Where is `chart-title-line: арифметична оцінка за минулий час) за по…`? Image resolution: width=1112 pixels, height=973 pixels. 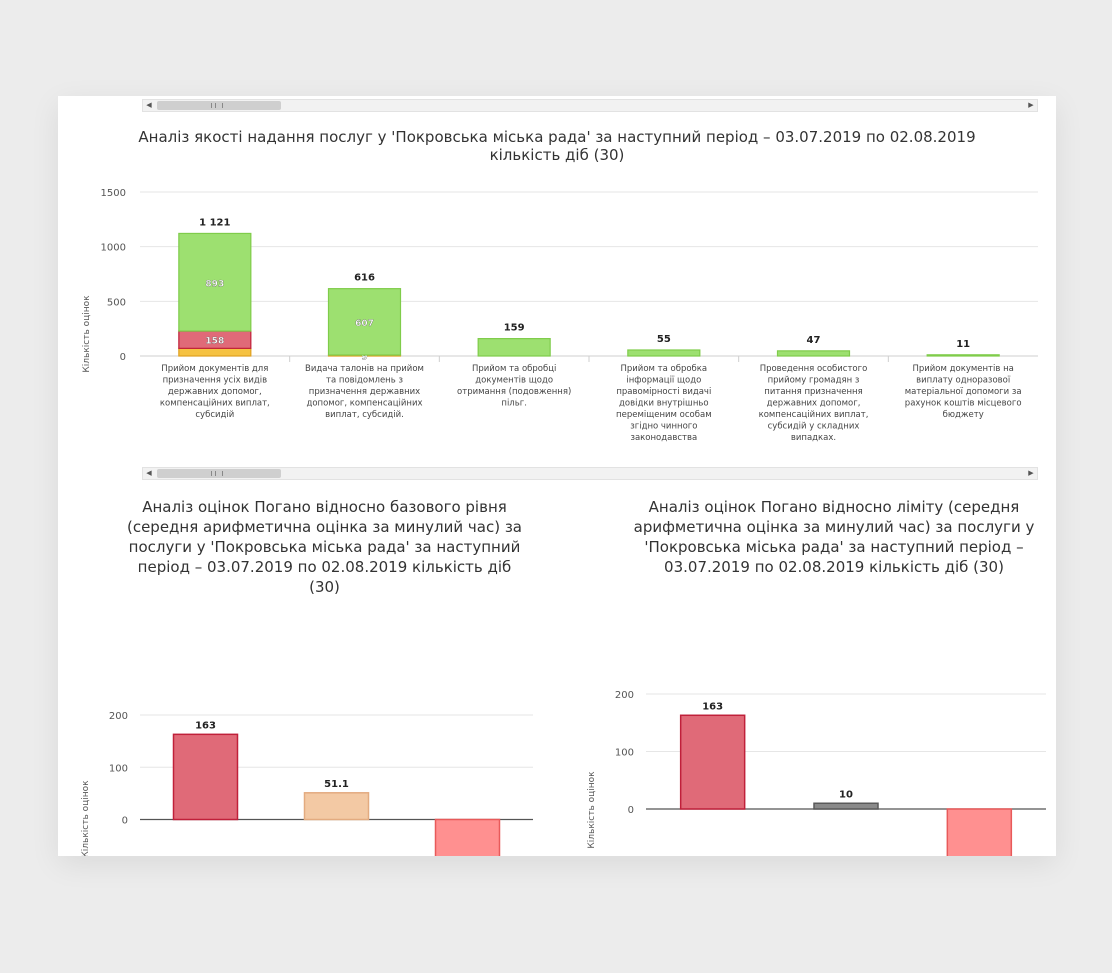
chart-title-line: арифметична оцінка за минулий час) за по… is located at coordinates (834, 527).